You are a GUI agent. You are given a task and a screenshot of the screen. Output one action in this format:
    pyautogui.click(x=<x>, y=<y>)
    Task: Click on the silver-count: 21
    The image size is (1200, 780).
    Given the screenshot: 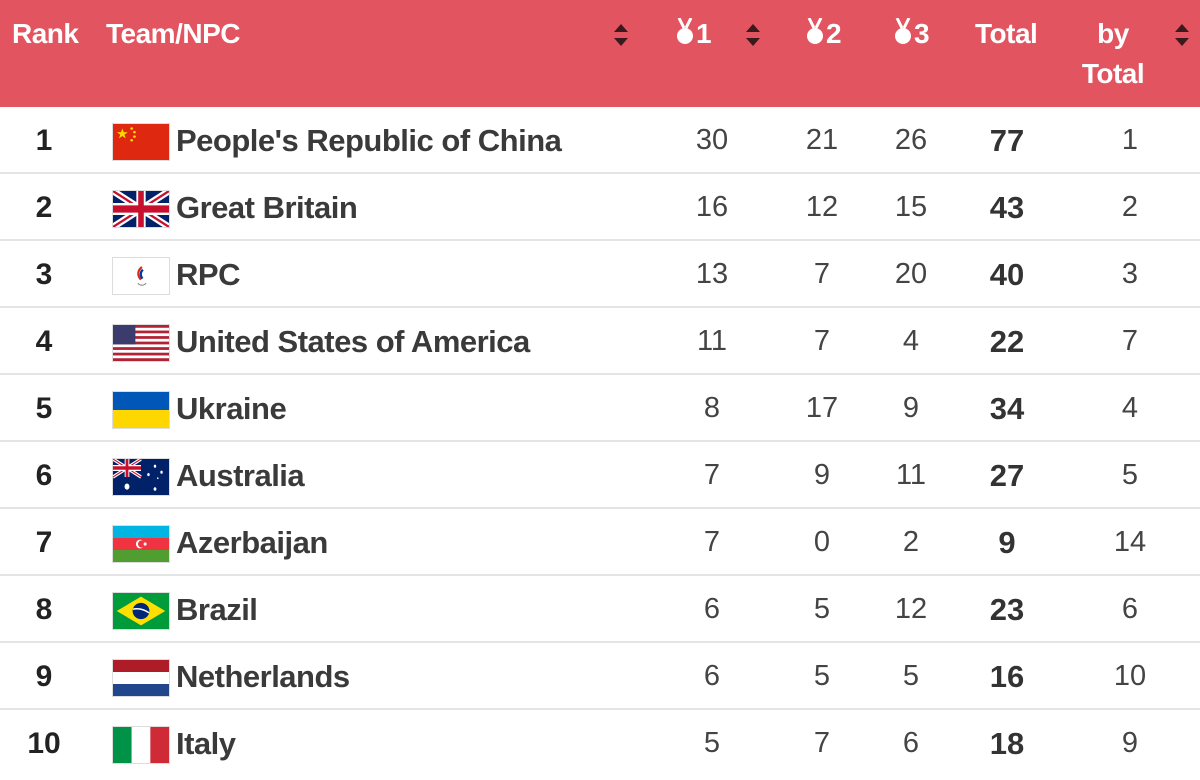 What is the action you would take?
    pyautogui.click(x=822, y=140)
    